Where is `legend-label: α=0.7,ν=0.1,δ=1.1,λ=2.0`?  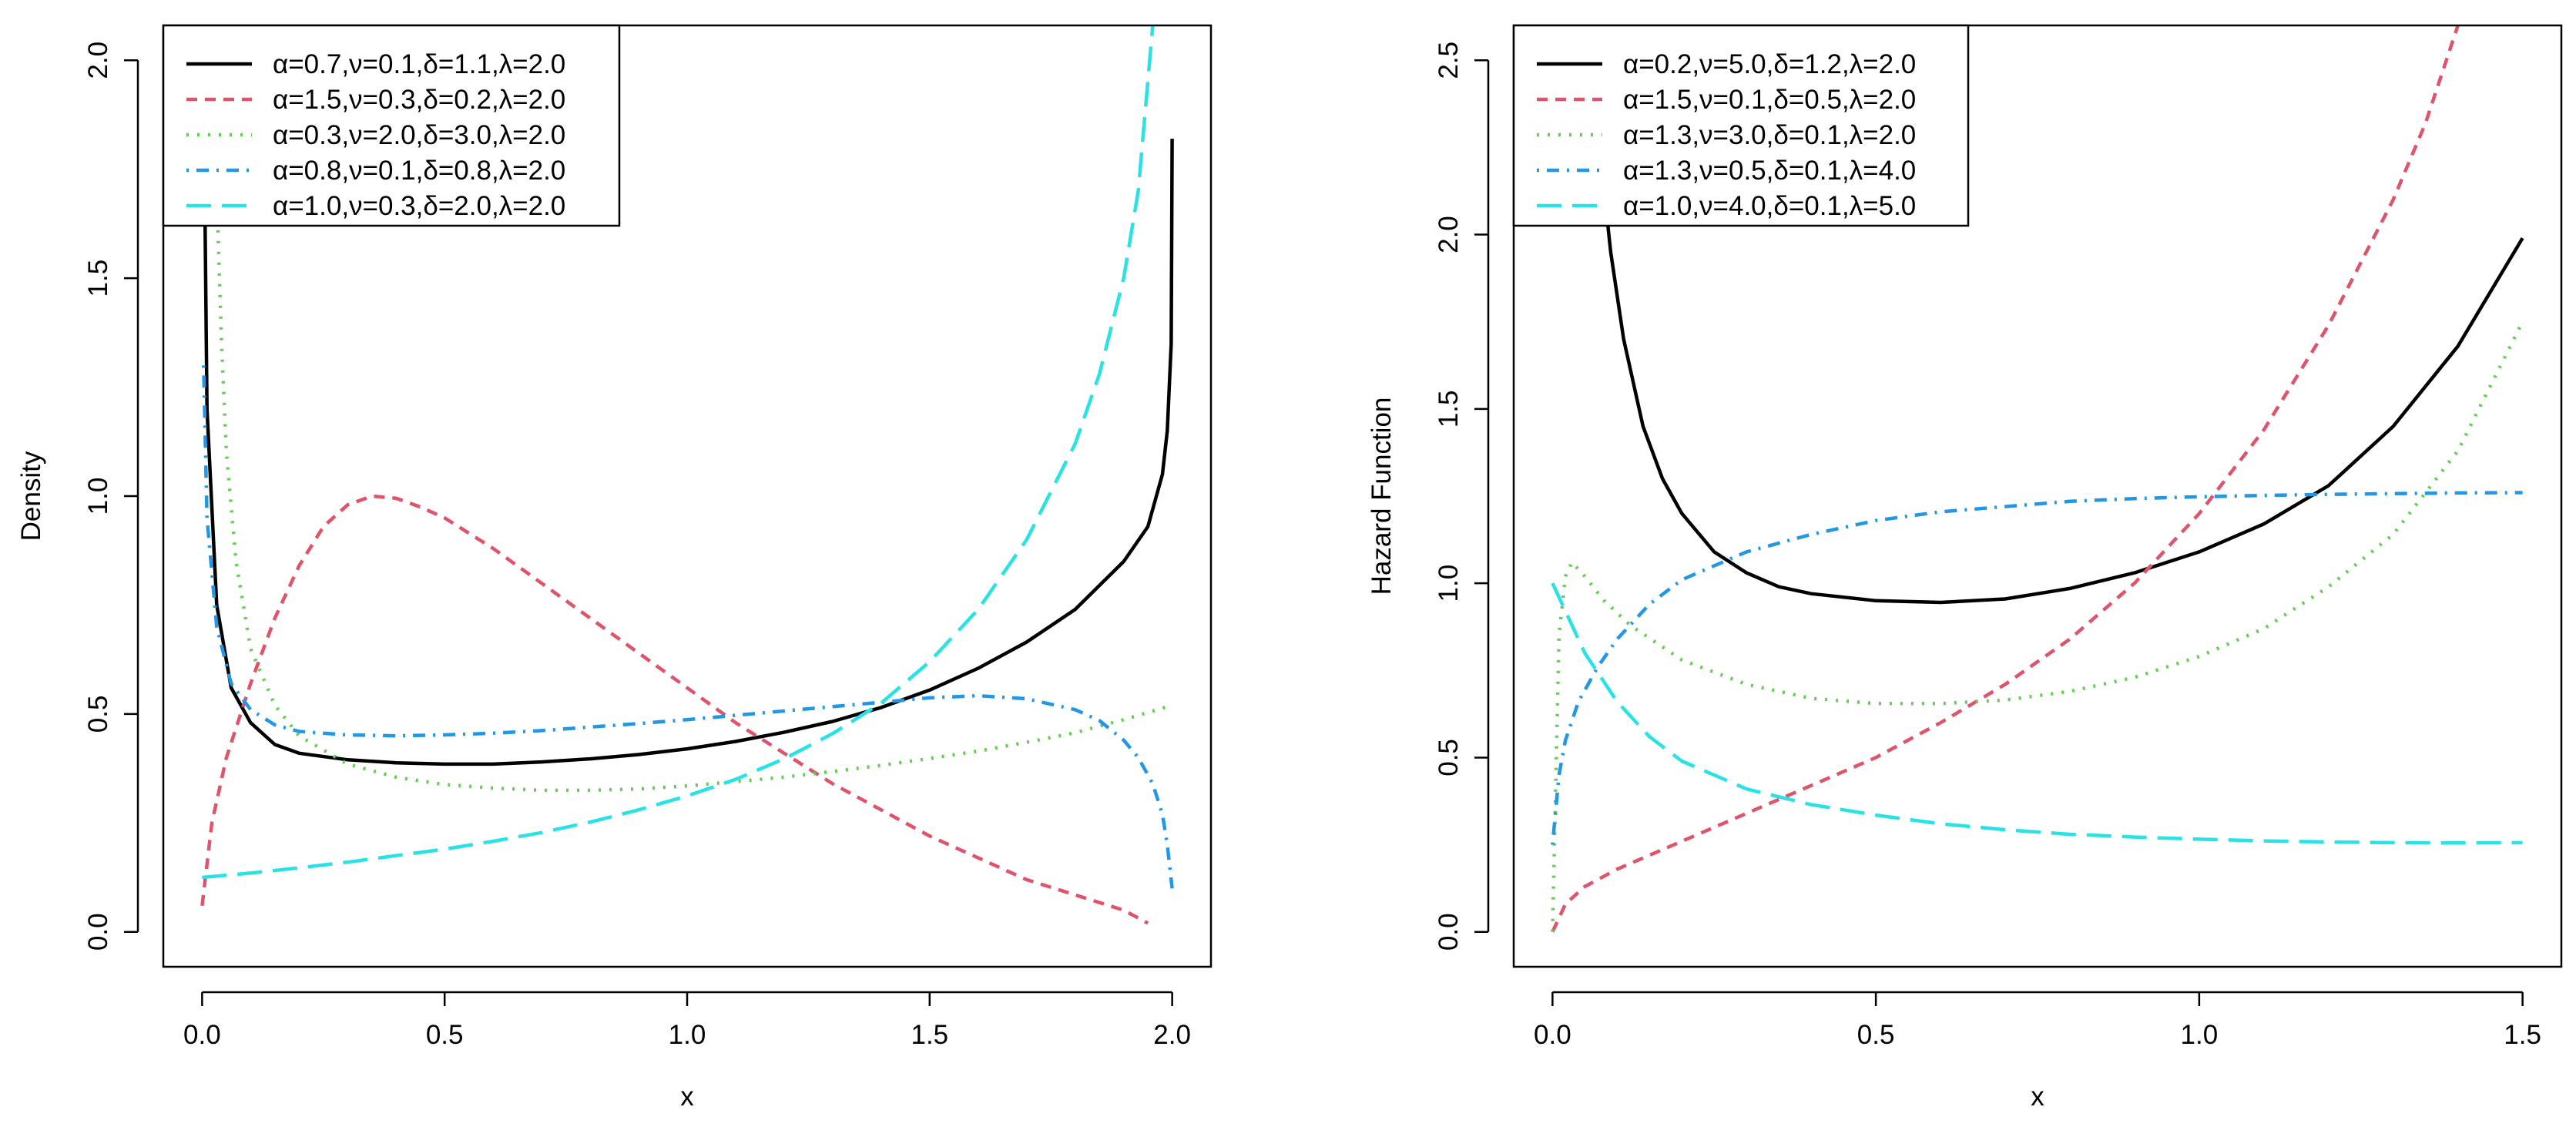
legend-label: α=0.7,ν=0.1,δ=1.1,λ=2.0 is located at coordinates (419, 64).